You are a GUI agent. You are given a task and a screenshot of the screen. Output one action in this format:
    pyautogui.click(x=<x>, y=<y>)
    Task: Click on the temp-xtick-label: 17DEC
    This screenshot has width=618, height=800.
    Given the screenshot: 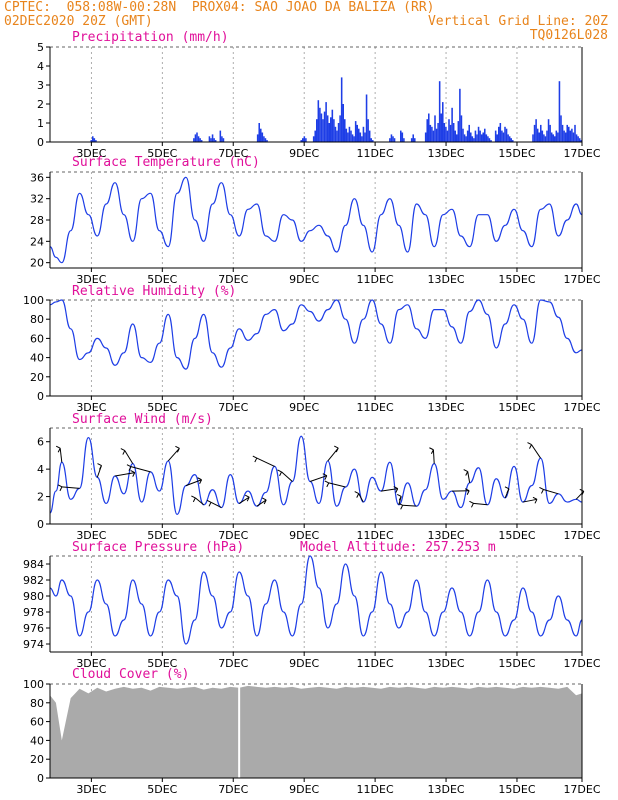 What is the action you would take?
    pyautogui.click(x=581, y=279)
    